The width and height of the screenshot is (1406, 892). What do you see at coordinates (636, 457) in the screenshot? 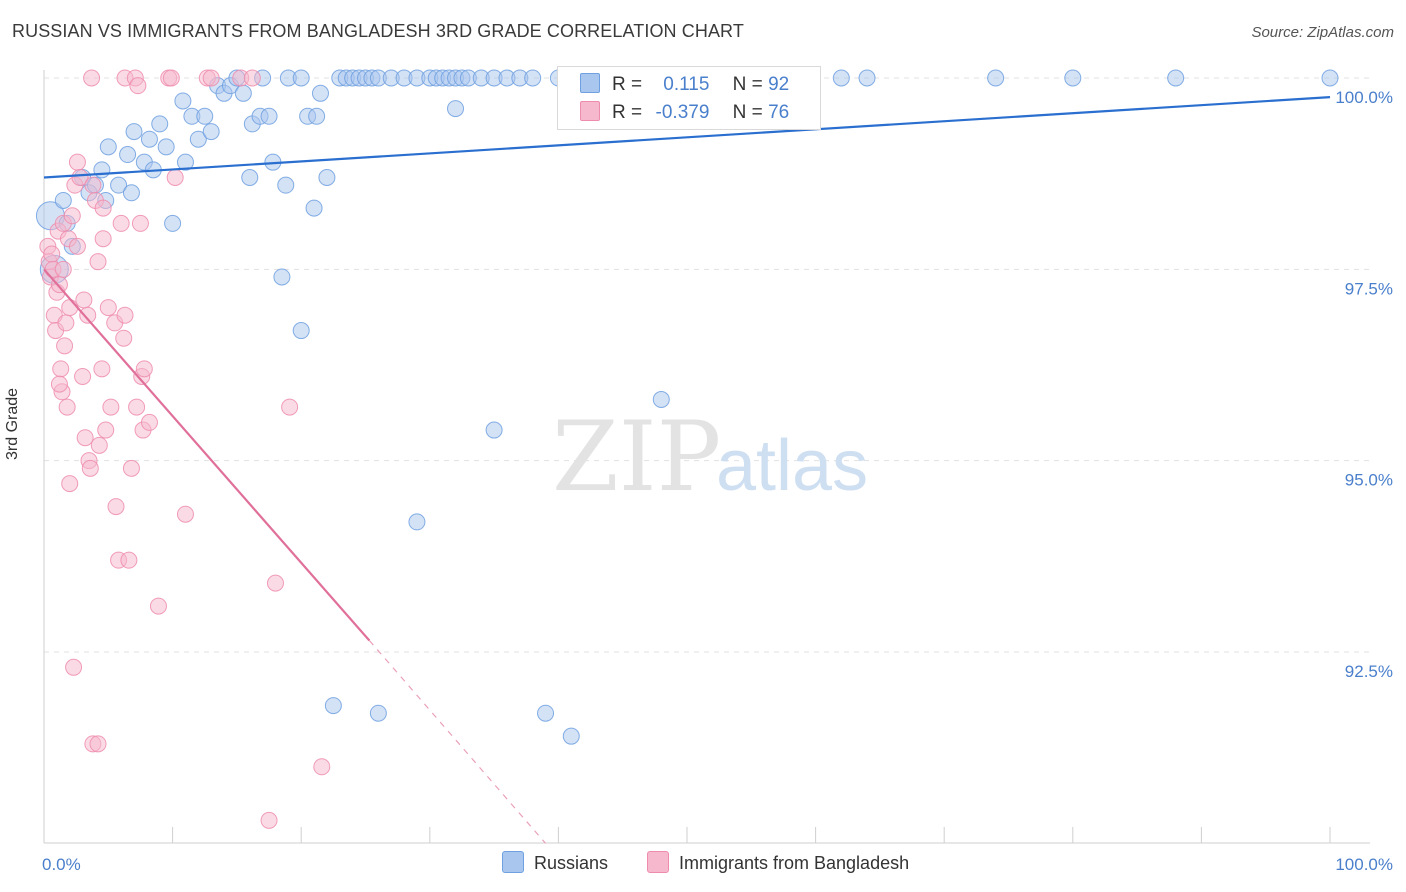
I see `watermark-zip: ZIP` at bounding box center [636, 457].